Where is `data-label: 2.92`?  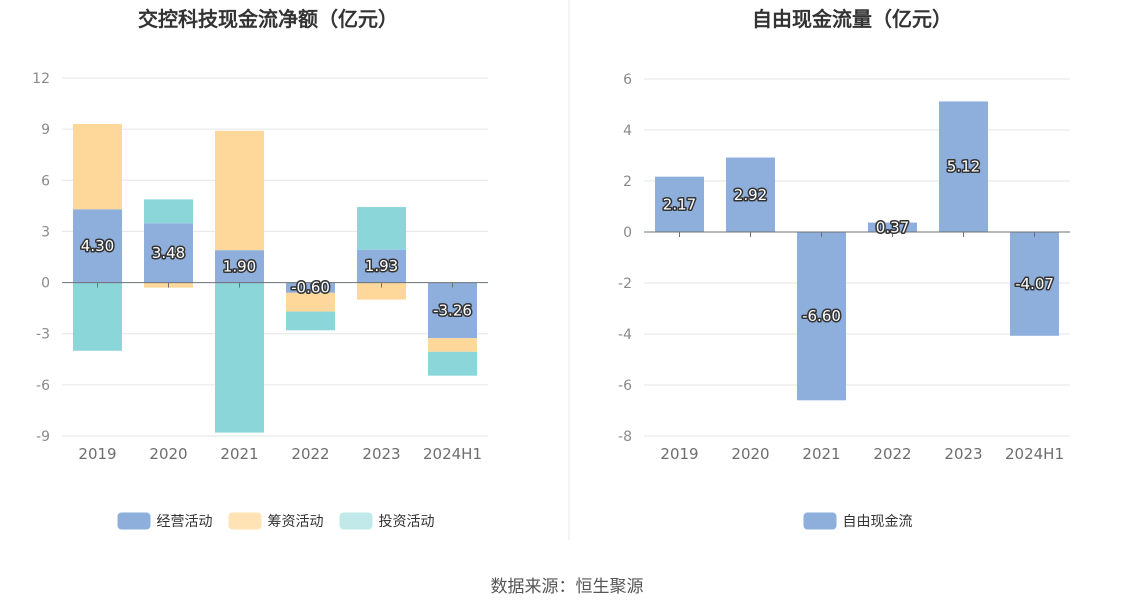
data-label: 2.92 is located at coordinates (750, 195).